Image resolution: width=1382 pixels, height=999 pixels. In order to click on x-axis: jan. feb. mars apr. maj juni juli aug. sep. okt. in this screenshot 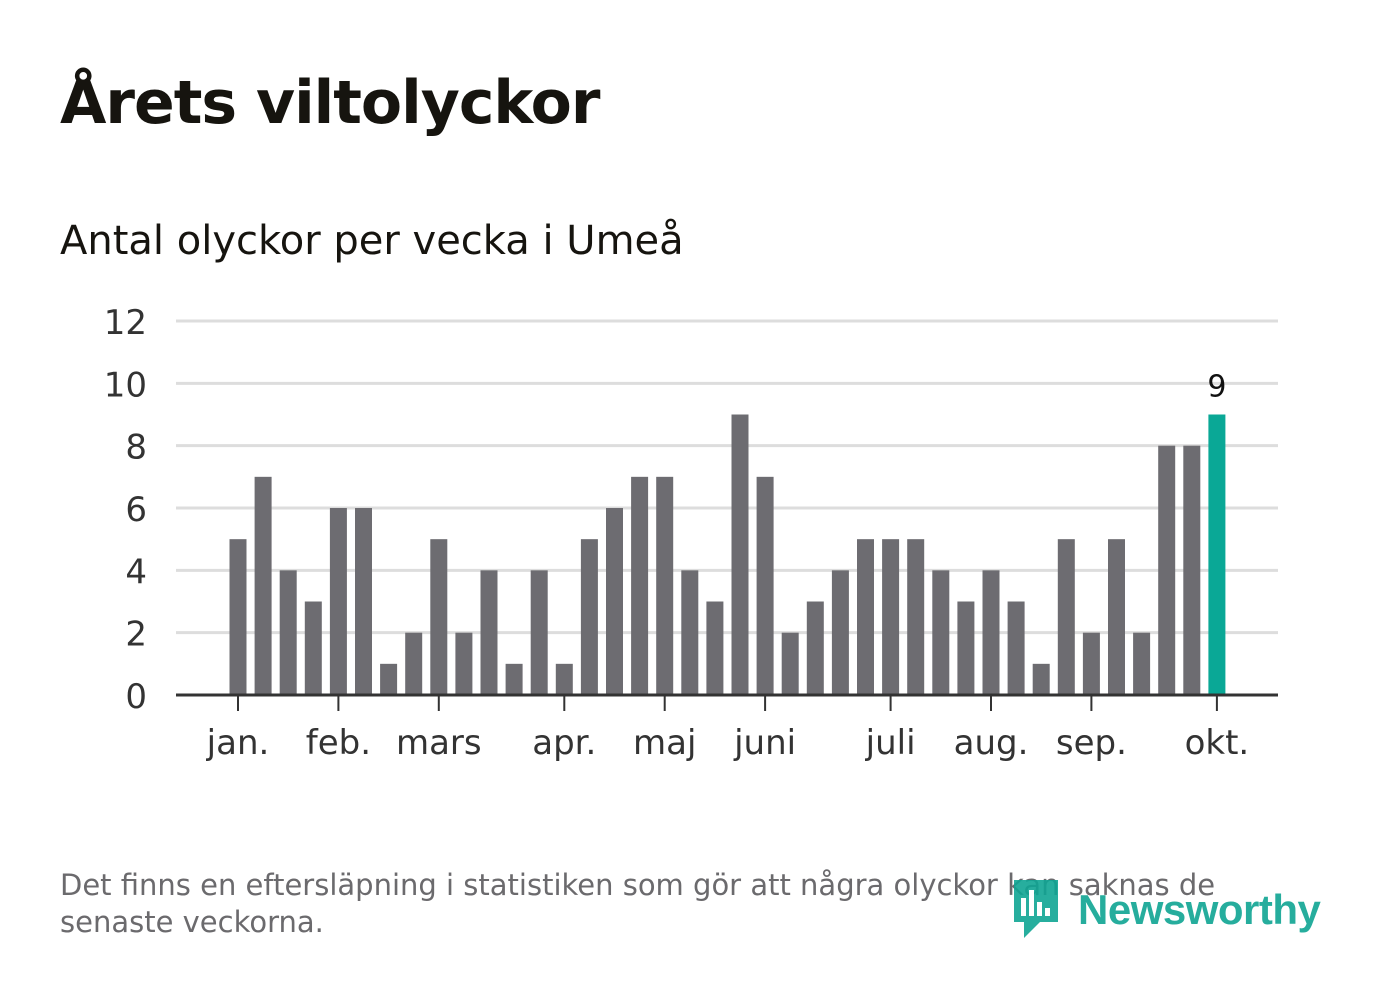, I will do `click(727, 728)`.